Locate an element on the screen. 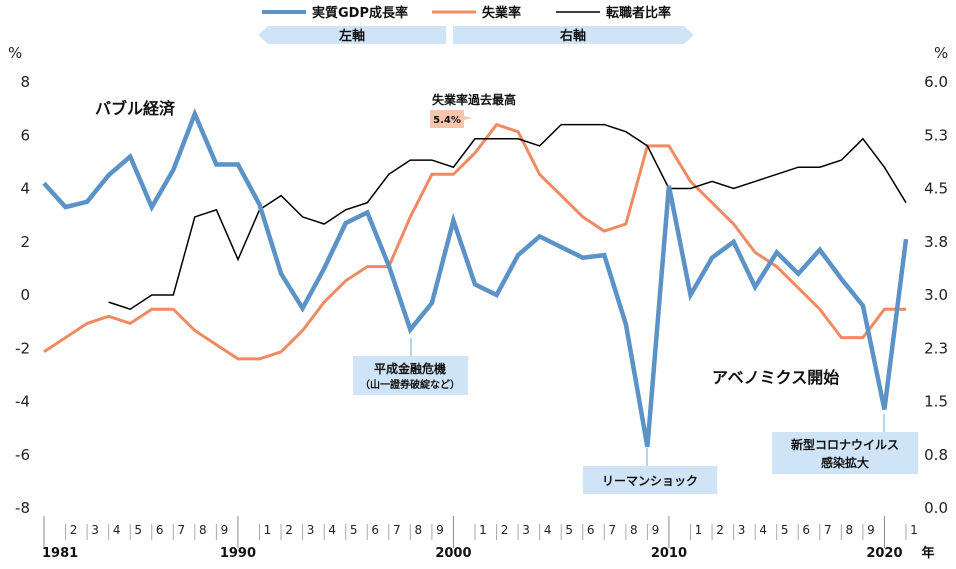 This screenshot has width=956, height=569. left-axis-tag is located at coordinates (352, 35).